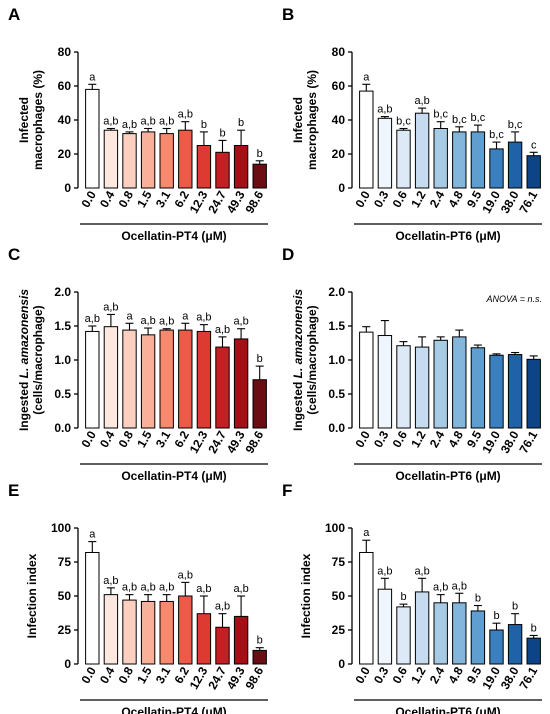 The width and height of the screenshot is (550, 714). Describe the element at coordinates (173, 476) in the screenshot. I see `x-axis-label: Ocellatin-PT4 (μM)` at that location.